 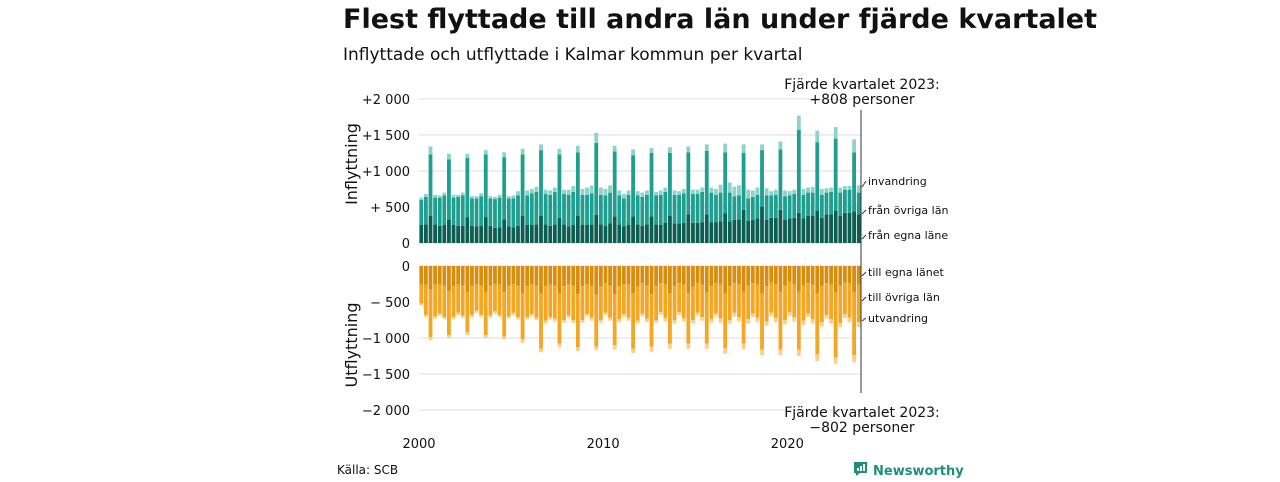 I want to click on x-tick-label: 2010, so click(x=603, y=444).